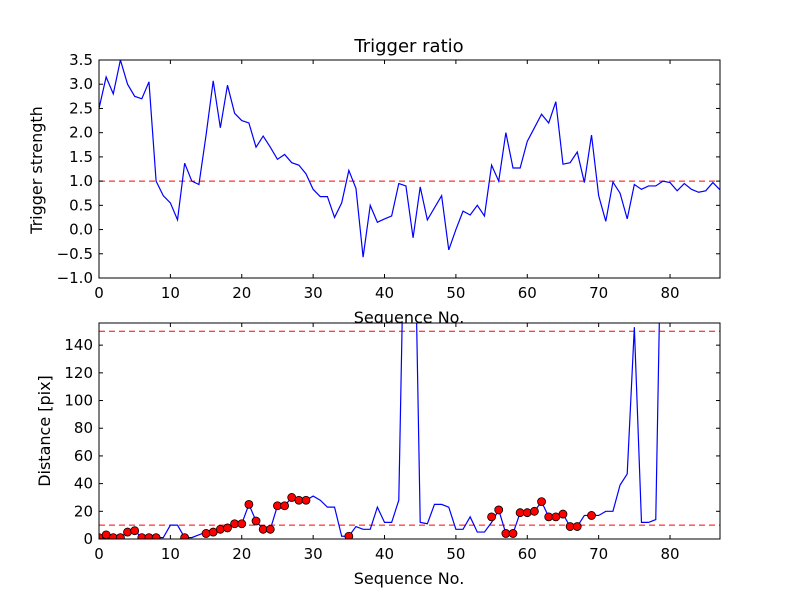  What do you see at coordinates (78, 345) in the screenshot?
I see `y-tick-label: 140` at bounding box center [78, 345].